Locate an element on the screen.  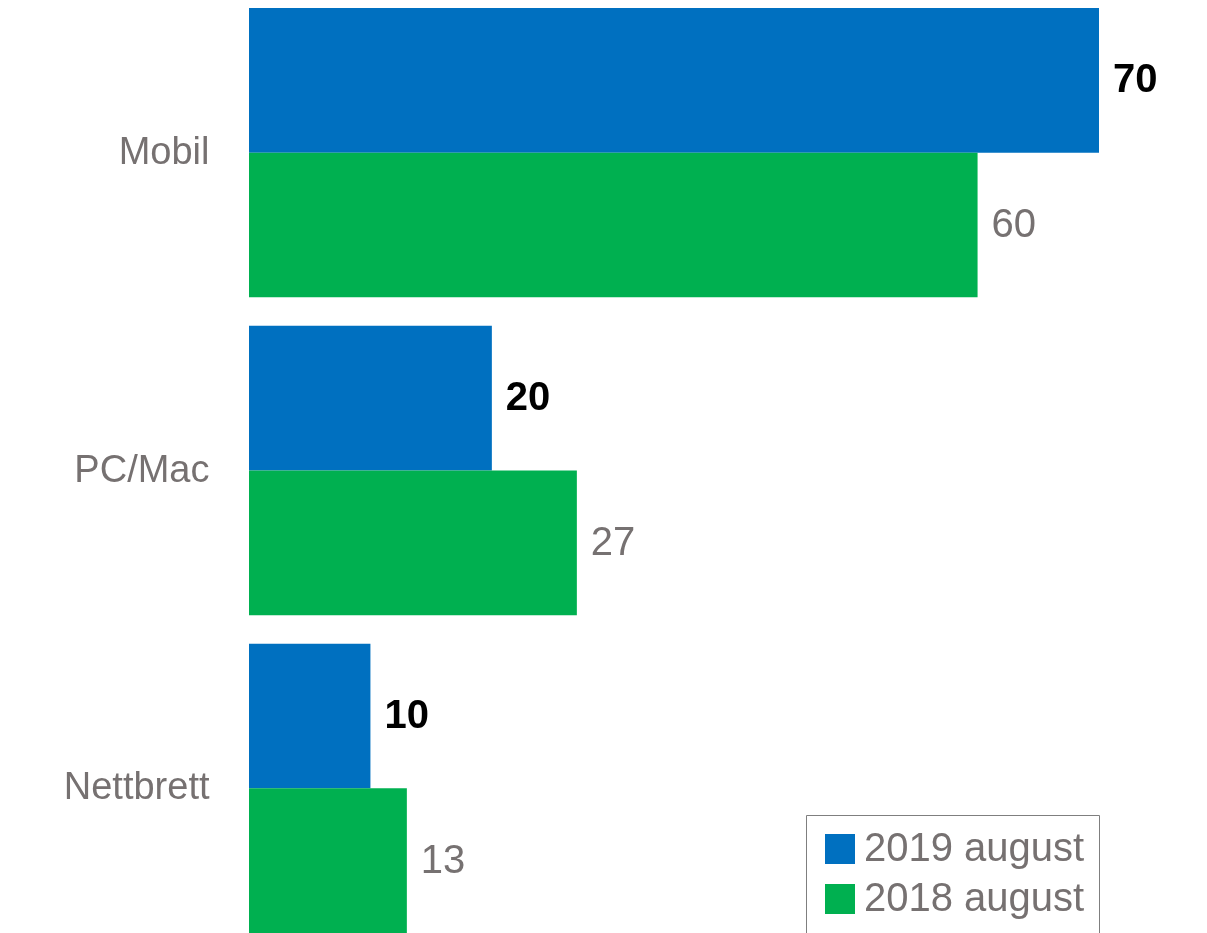
data-label: 27 is located at coordinates (613, 540).